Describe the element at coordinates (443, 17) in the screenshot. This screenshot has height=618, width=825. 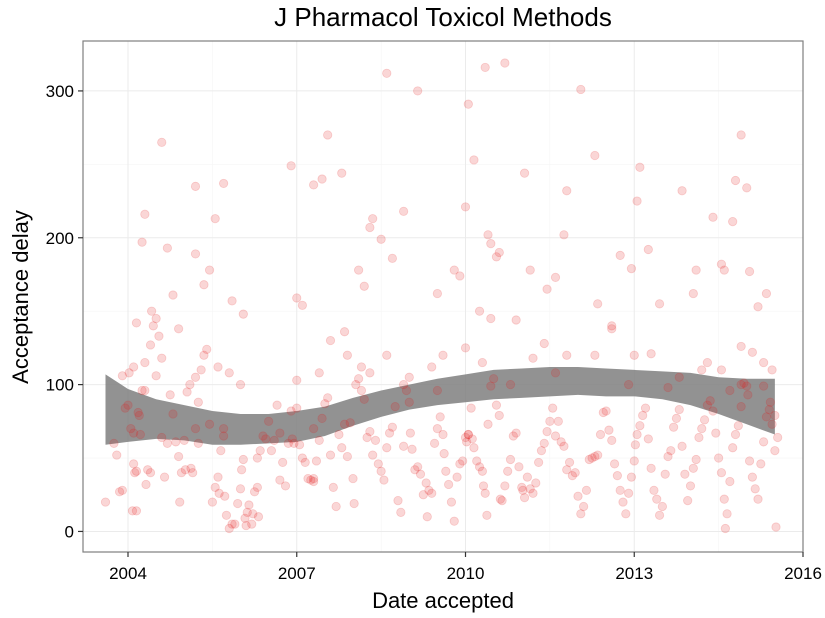
I see `chart-title: J Pharmacol Toxicol Methods` at that location.